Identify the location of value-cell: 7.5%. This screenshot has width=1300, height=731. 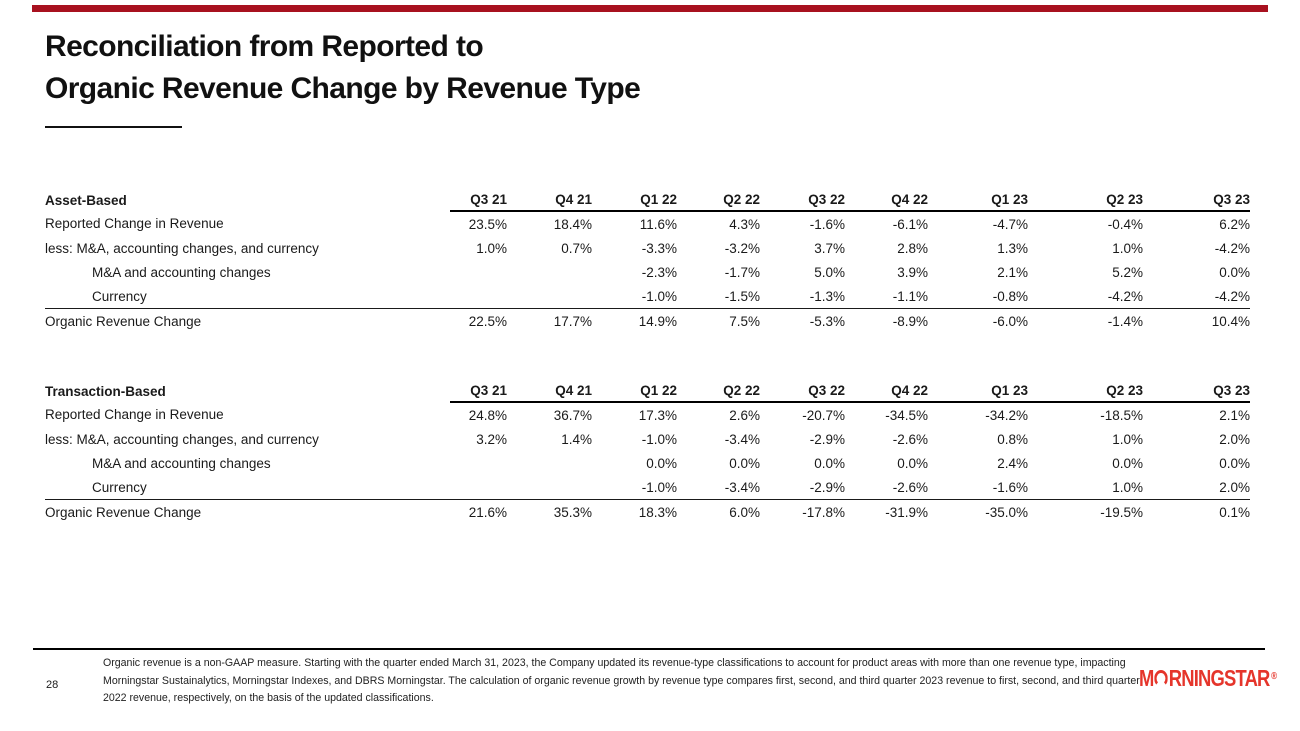
(718, 320).